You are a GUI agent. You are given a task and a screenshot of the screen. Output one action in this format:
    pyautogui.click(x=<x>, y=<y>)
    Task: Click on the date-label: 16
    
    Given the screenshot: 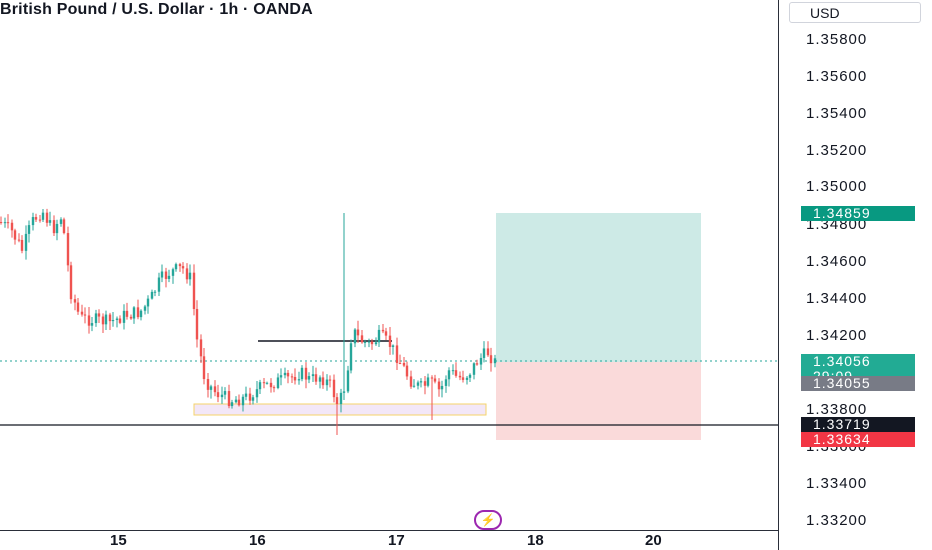 What is the action you would take?
    pyautogui.click(x=257, y=540)
    